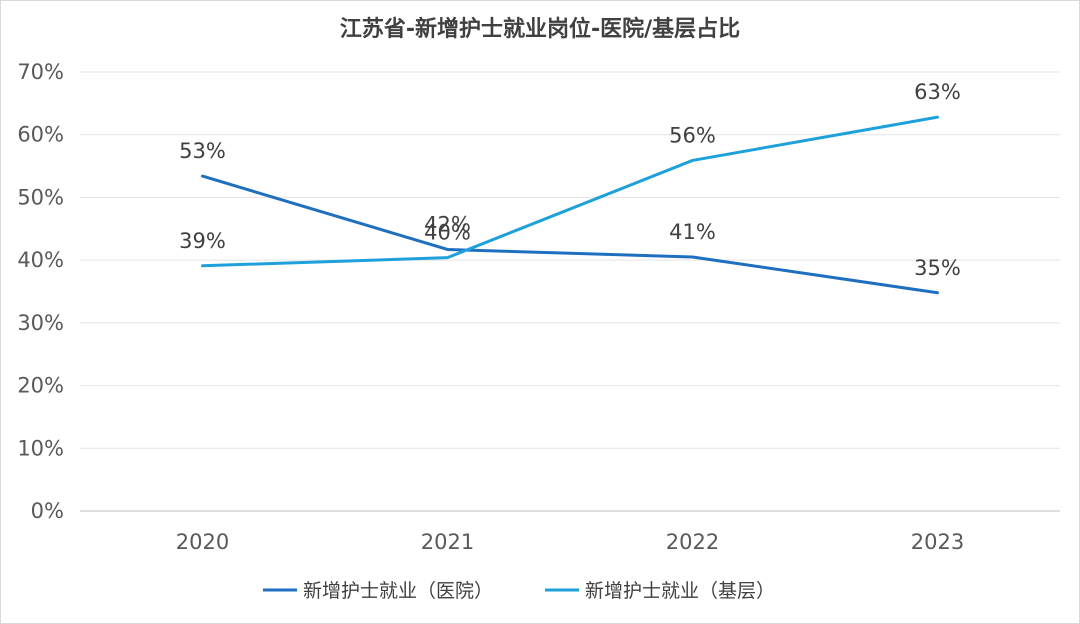 Image resolution: width=1080 pixels, height=624 pixels. I want to click on y-axis-ticks: 0% 10% 20% 30% 40% 50% 60% 70%, so click(40, 291).